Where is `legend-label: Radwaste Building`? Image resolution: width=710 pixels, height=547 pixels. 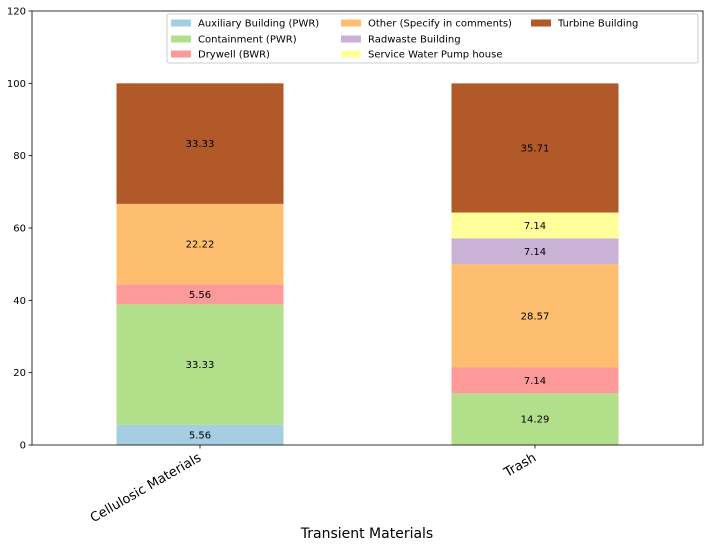
legend-label: Radwaste Building is located at coordinates (414, 40).